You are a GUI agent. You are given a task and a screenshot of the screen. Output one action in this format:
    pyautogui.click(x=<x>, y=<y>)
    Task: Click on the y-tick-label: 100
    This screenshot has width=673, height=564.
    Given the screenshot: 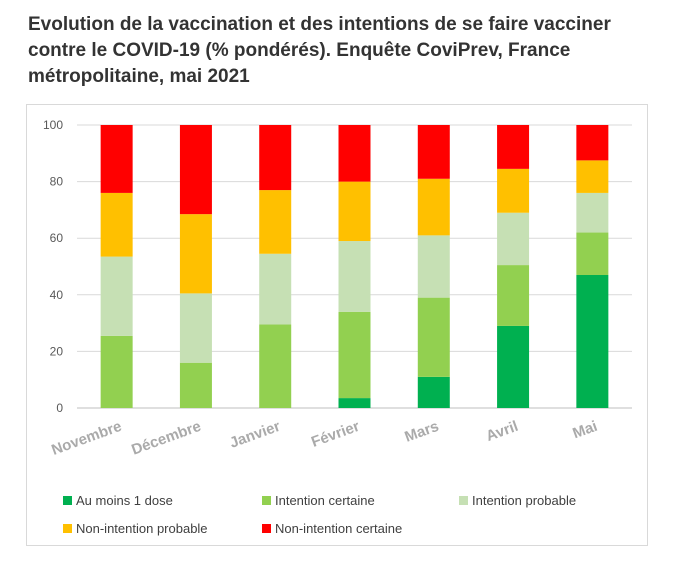 What is the action you would take?
    pyautogui.click(x=53, y=125)
    